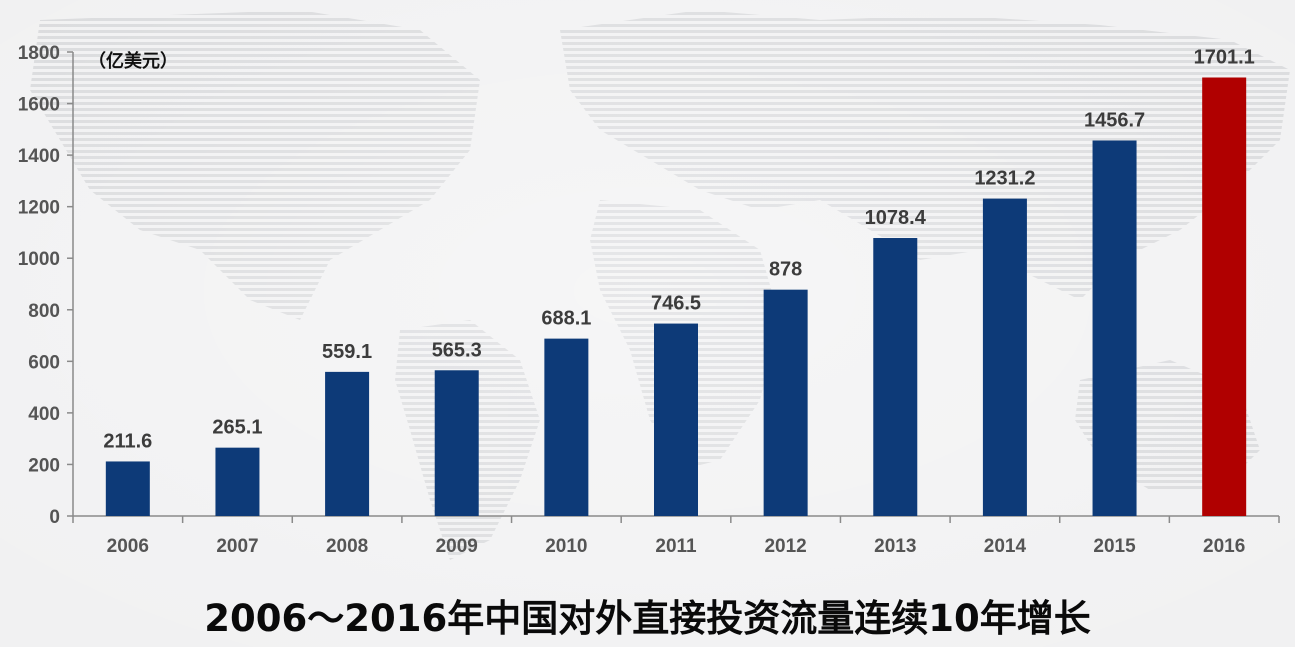 The image size is (1295, 647). What do you see at coordinates (1114, 546) in the screenshot?
I see `x-tick-label: 2015` at bounding box center [1114, 546].